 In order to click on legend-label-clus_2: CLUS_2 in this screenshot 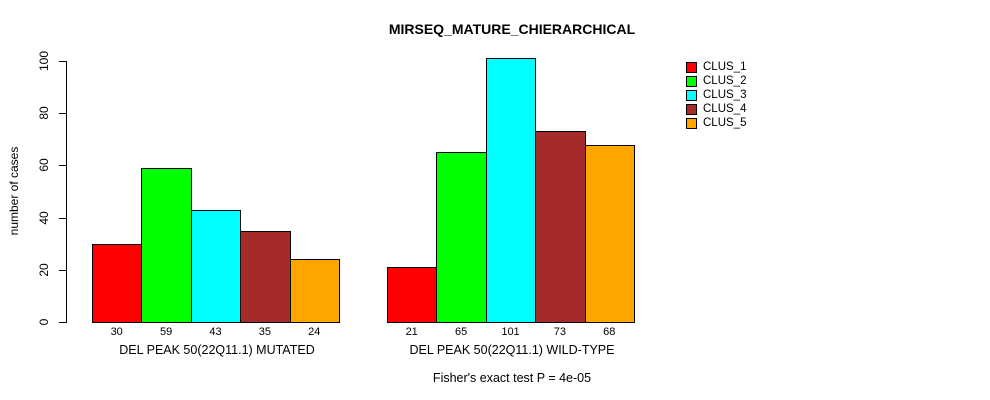, I will do `click(725, 81)`.